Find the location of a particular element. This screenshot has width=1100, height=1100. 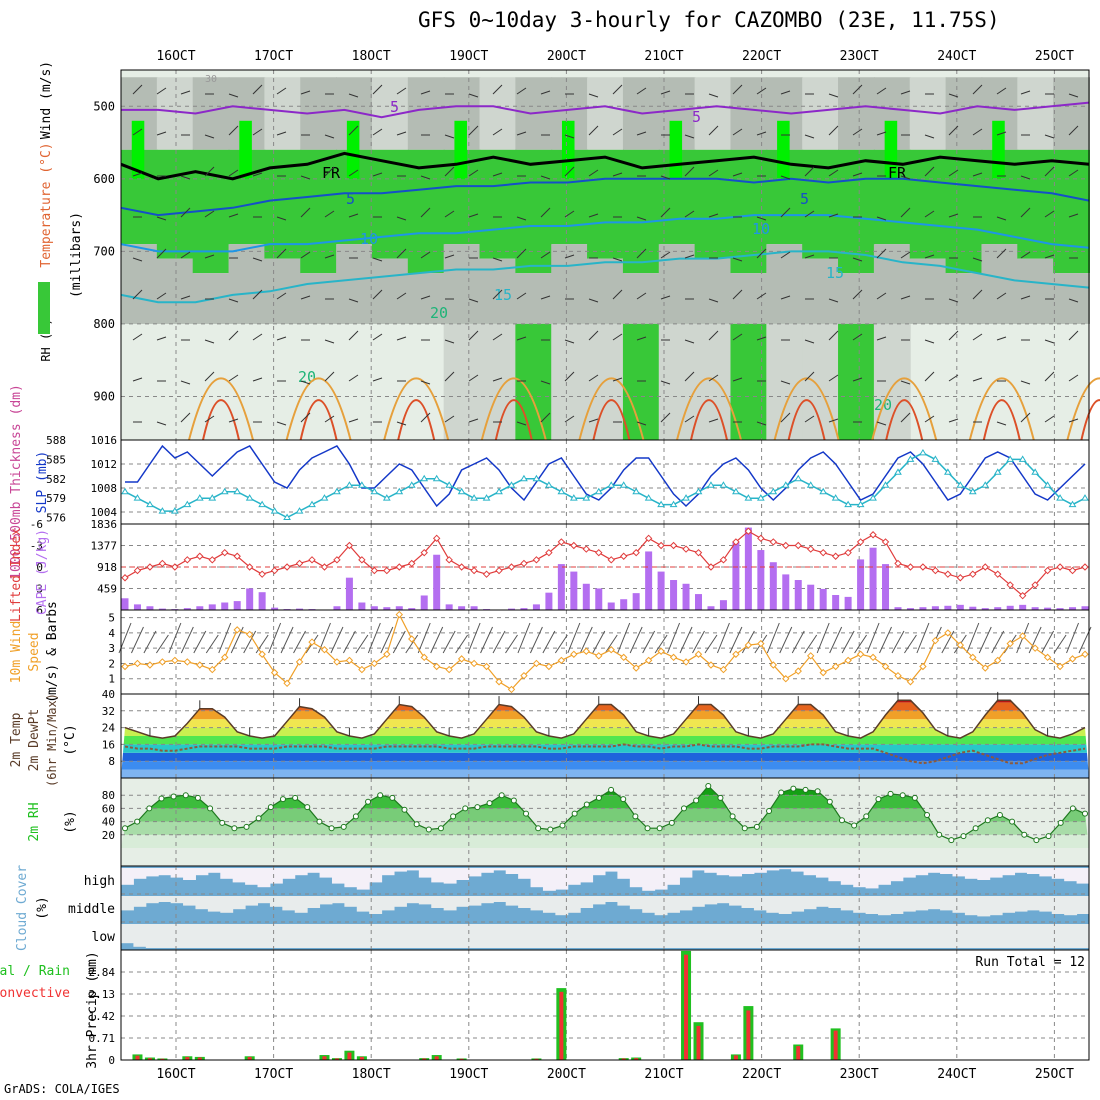

isotherm-line is located at coordinates (605, 233).